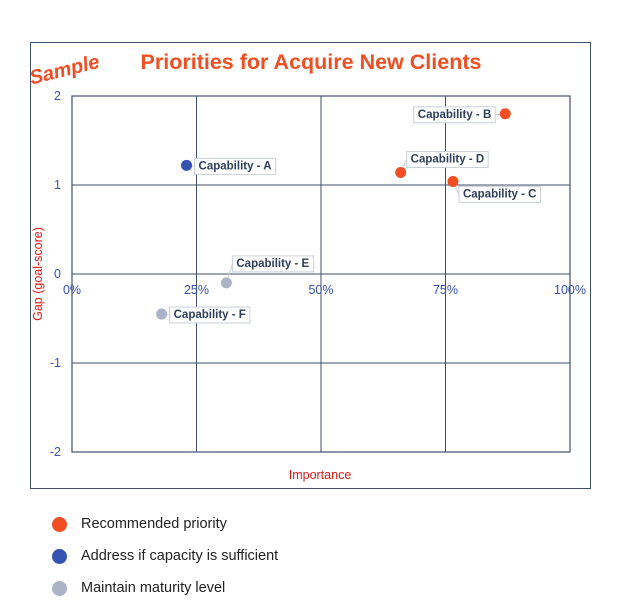 Image resolution: width=618 pixels, height=608 pixels. I want to click on data-point-capability-c, so click(453, 181).